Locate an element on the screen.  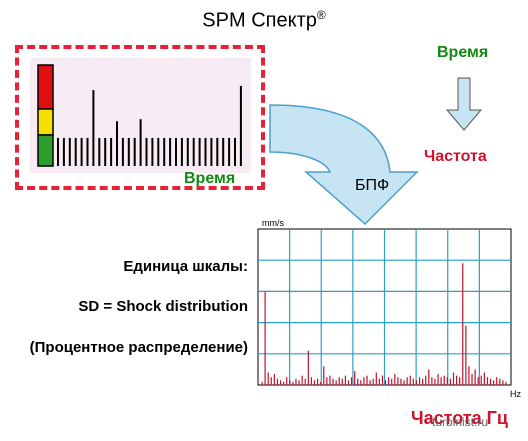
time-signal-bars is located at coordinates (149, 125).